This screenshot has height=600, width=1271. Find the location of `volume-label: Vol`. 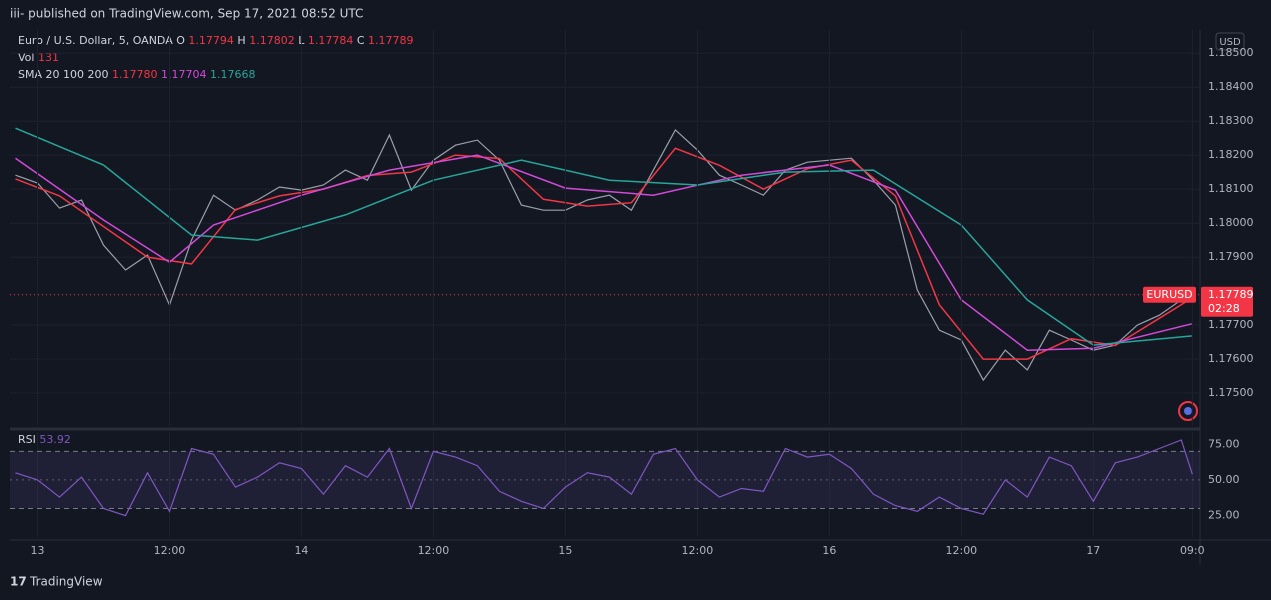

volume-label: Vol is located at coordinates (26, 57).